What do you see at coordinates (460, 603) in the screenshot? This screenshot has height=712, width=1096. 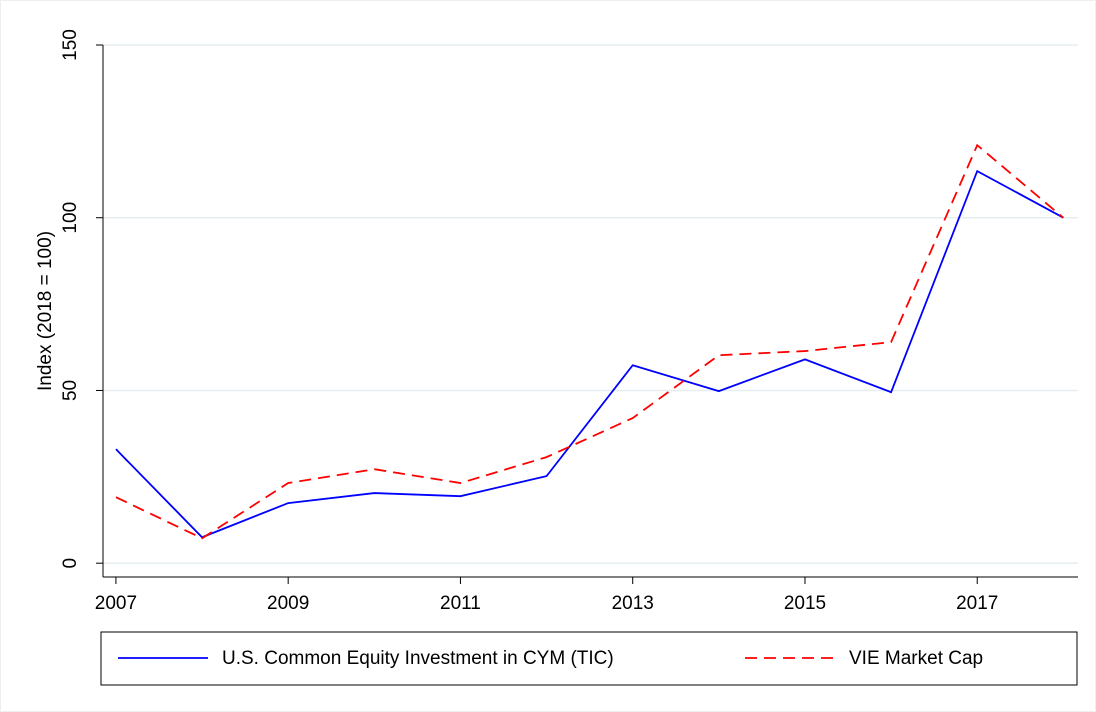 I see `x-tick-label: 2011` at bounding box center [460, 603].